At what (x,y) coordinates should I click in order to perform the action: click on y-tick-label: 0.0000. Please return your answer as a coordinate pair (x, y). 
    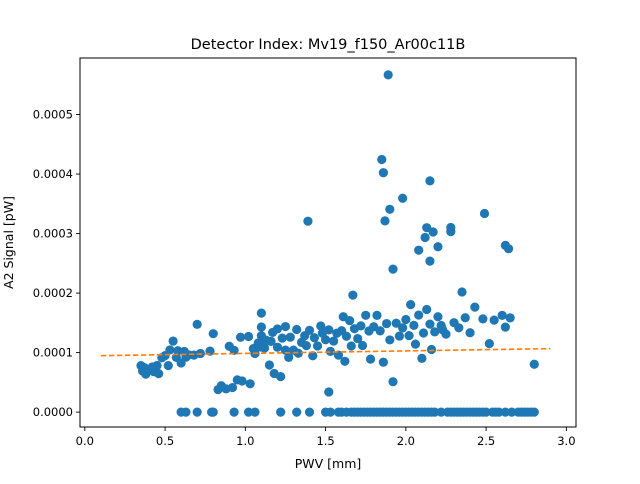
    Looking at the image, I should click on (53, 412).